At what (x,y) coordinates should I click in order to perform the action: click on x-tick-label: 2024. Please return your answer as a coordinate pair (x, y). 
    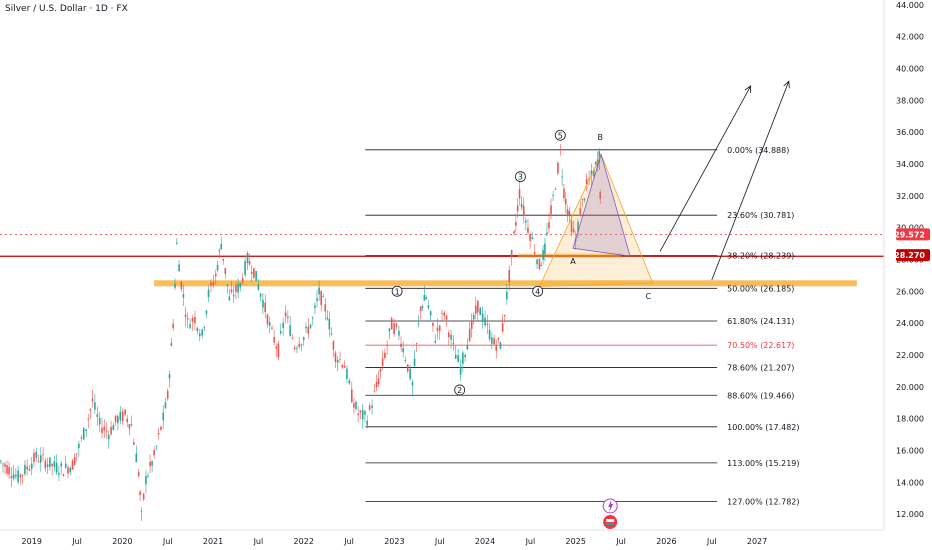
    Looking at the image, I should click on (485, 541).